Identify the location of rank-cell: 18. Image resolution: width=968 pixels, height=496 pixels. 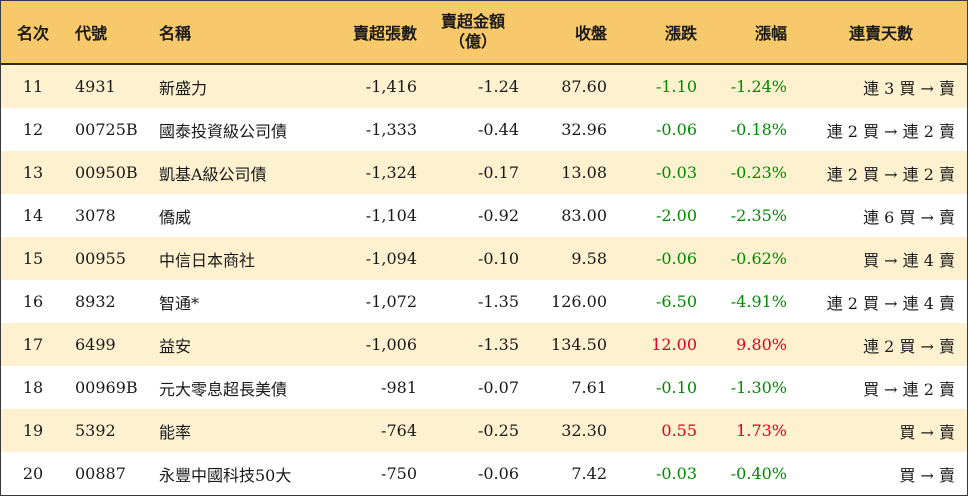
(33, 387).